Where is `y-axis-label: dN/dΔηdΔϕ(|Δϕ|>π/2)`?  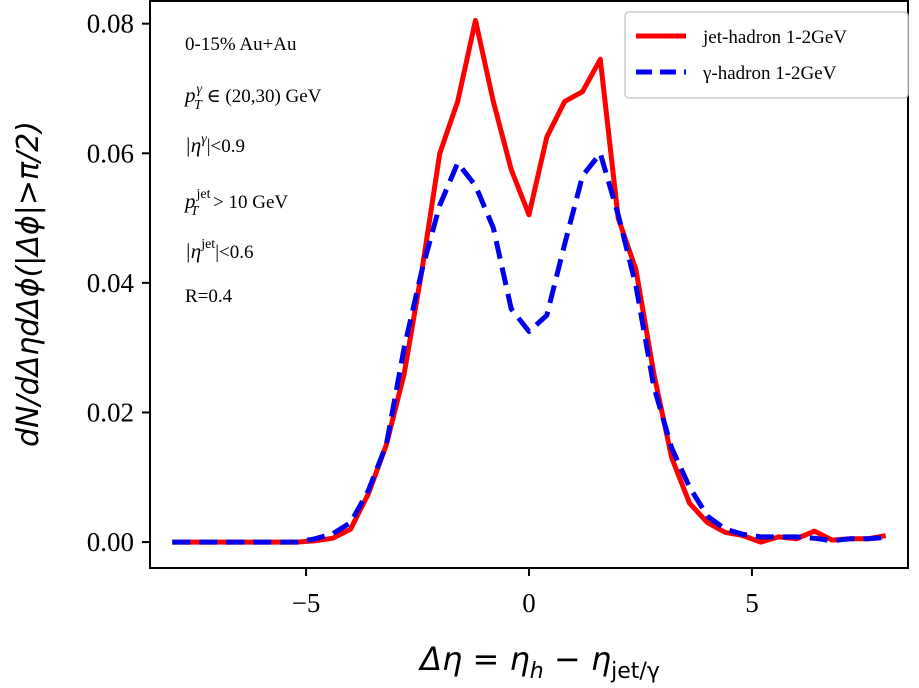 y-axis-label: dN/dΔηdΔϕ(|Δϕ|>π/2) is located at coordinates (28, 284).